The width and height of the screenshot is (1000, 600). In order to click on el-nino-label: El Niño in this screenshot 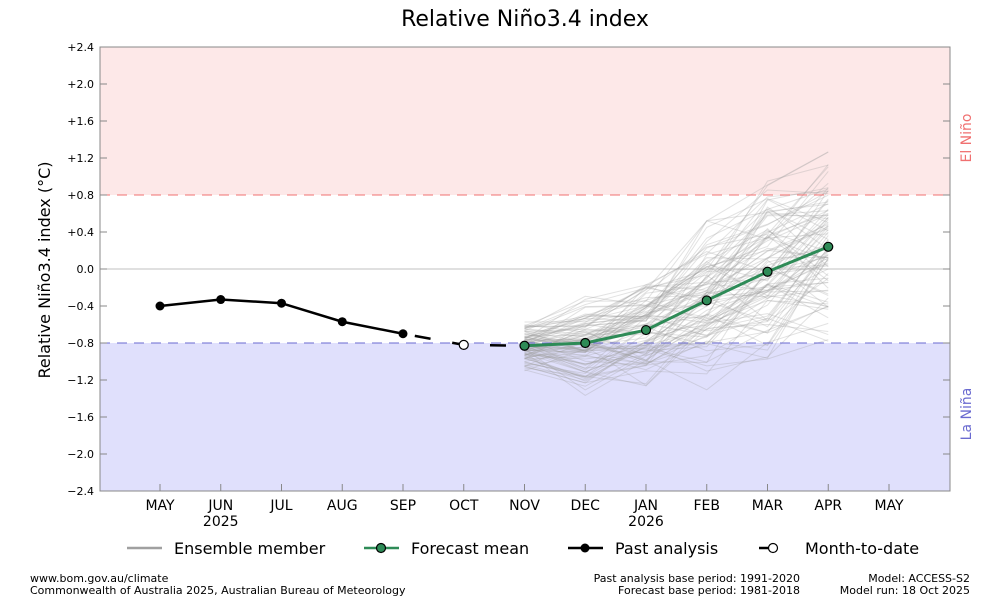, I will do `click(967, 138)`.